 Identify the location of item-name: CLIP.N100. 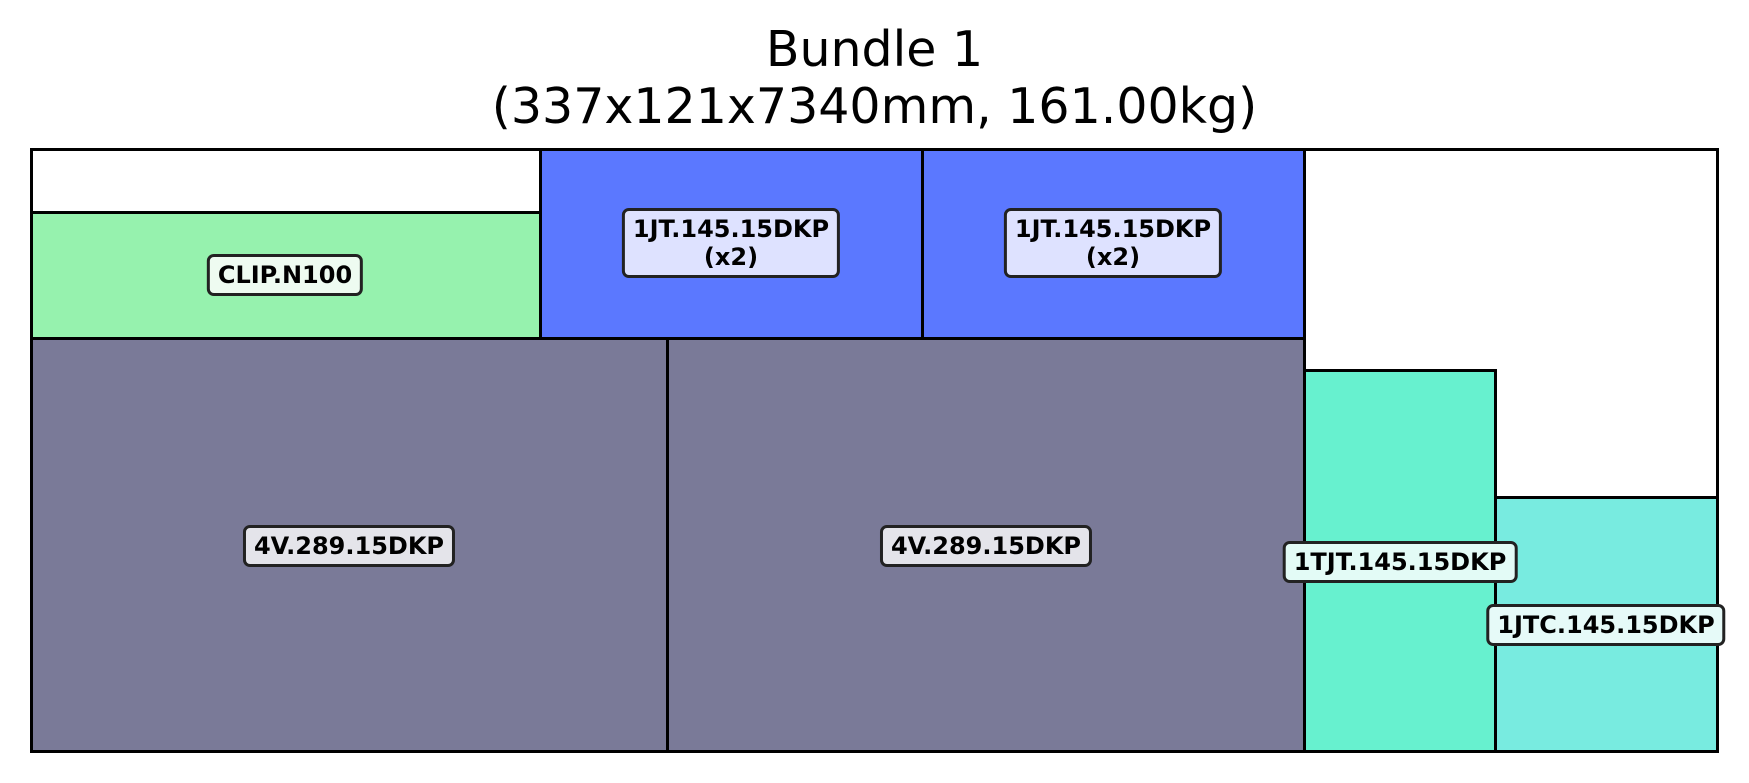
(285, 275).